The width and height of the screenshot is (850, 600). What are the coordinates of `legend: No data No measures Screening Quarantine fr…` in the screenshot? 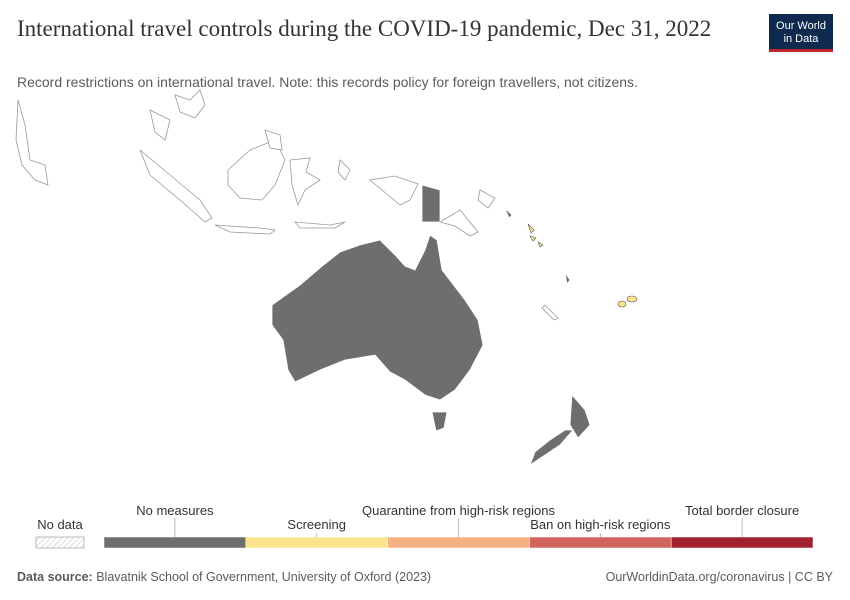 It's located at (424, 526).